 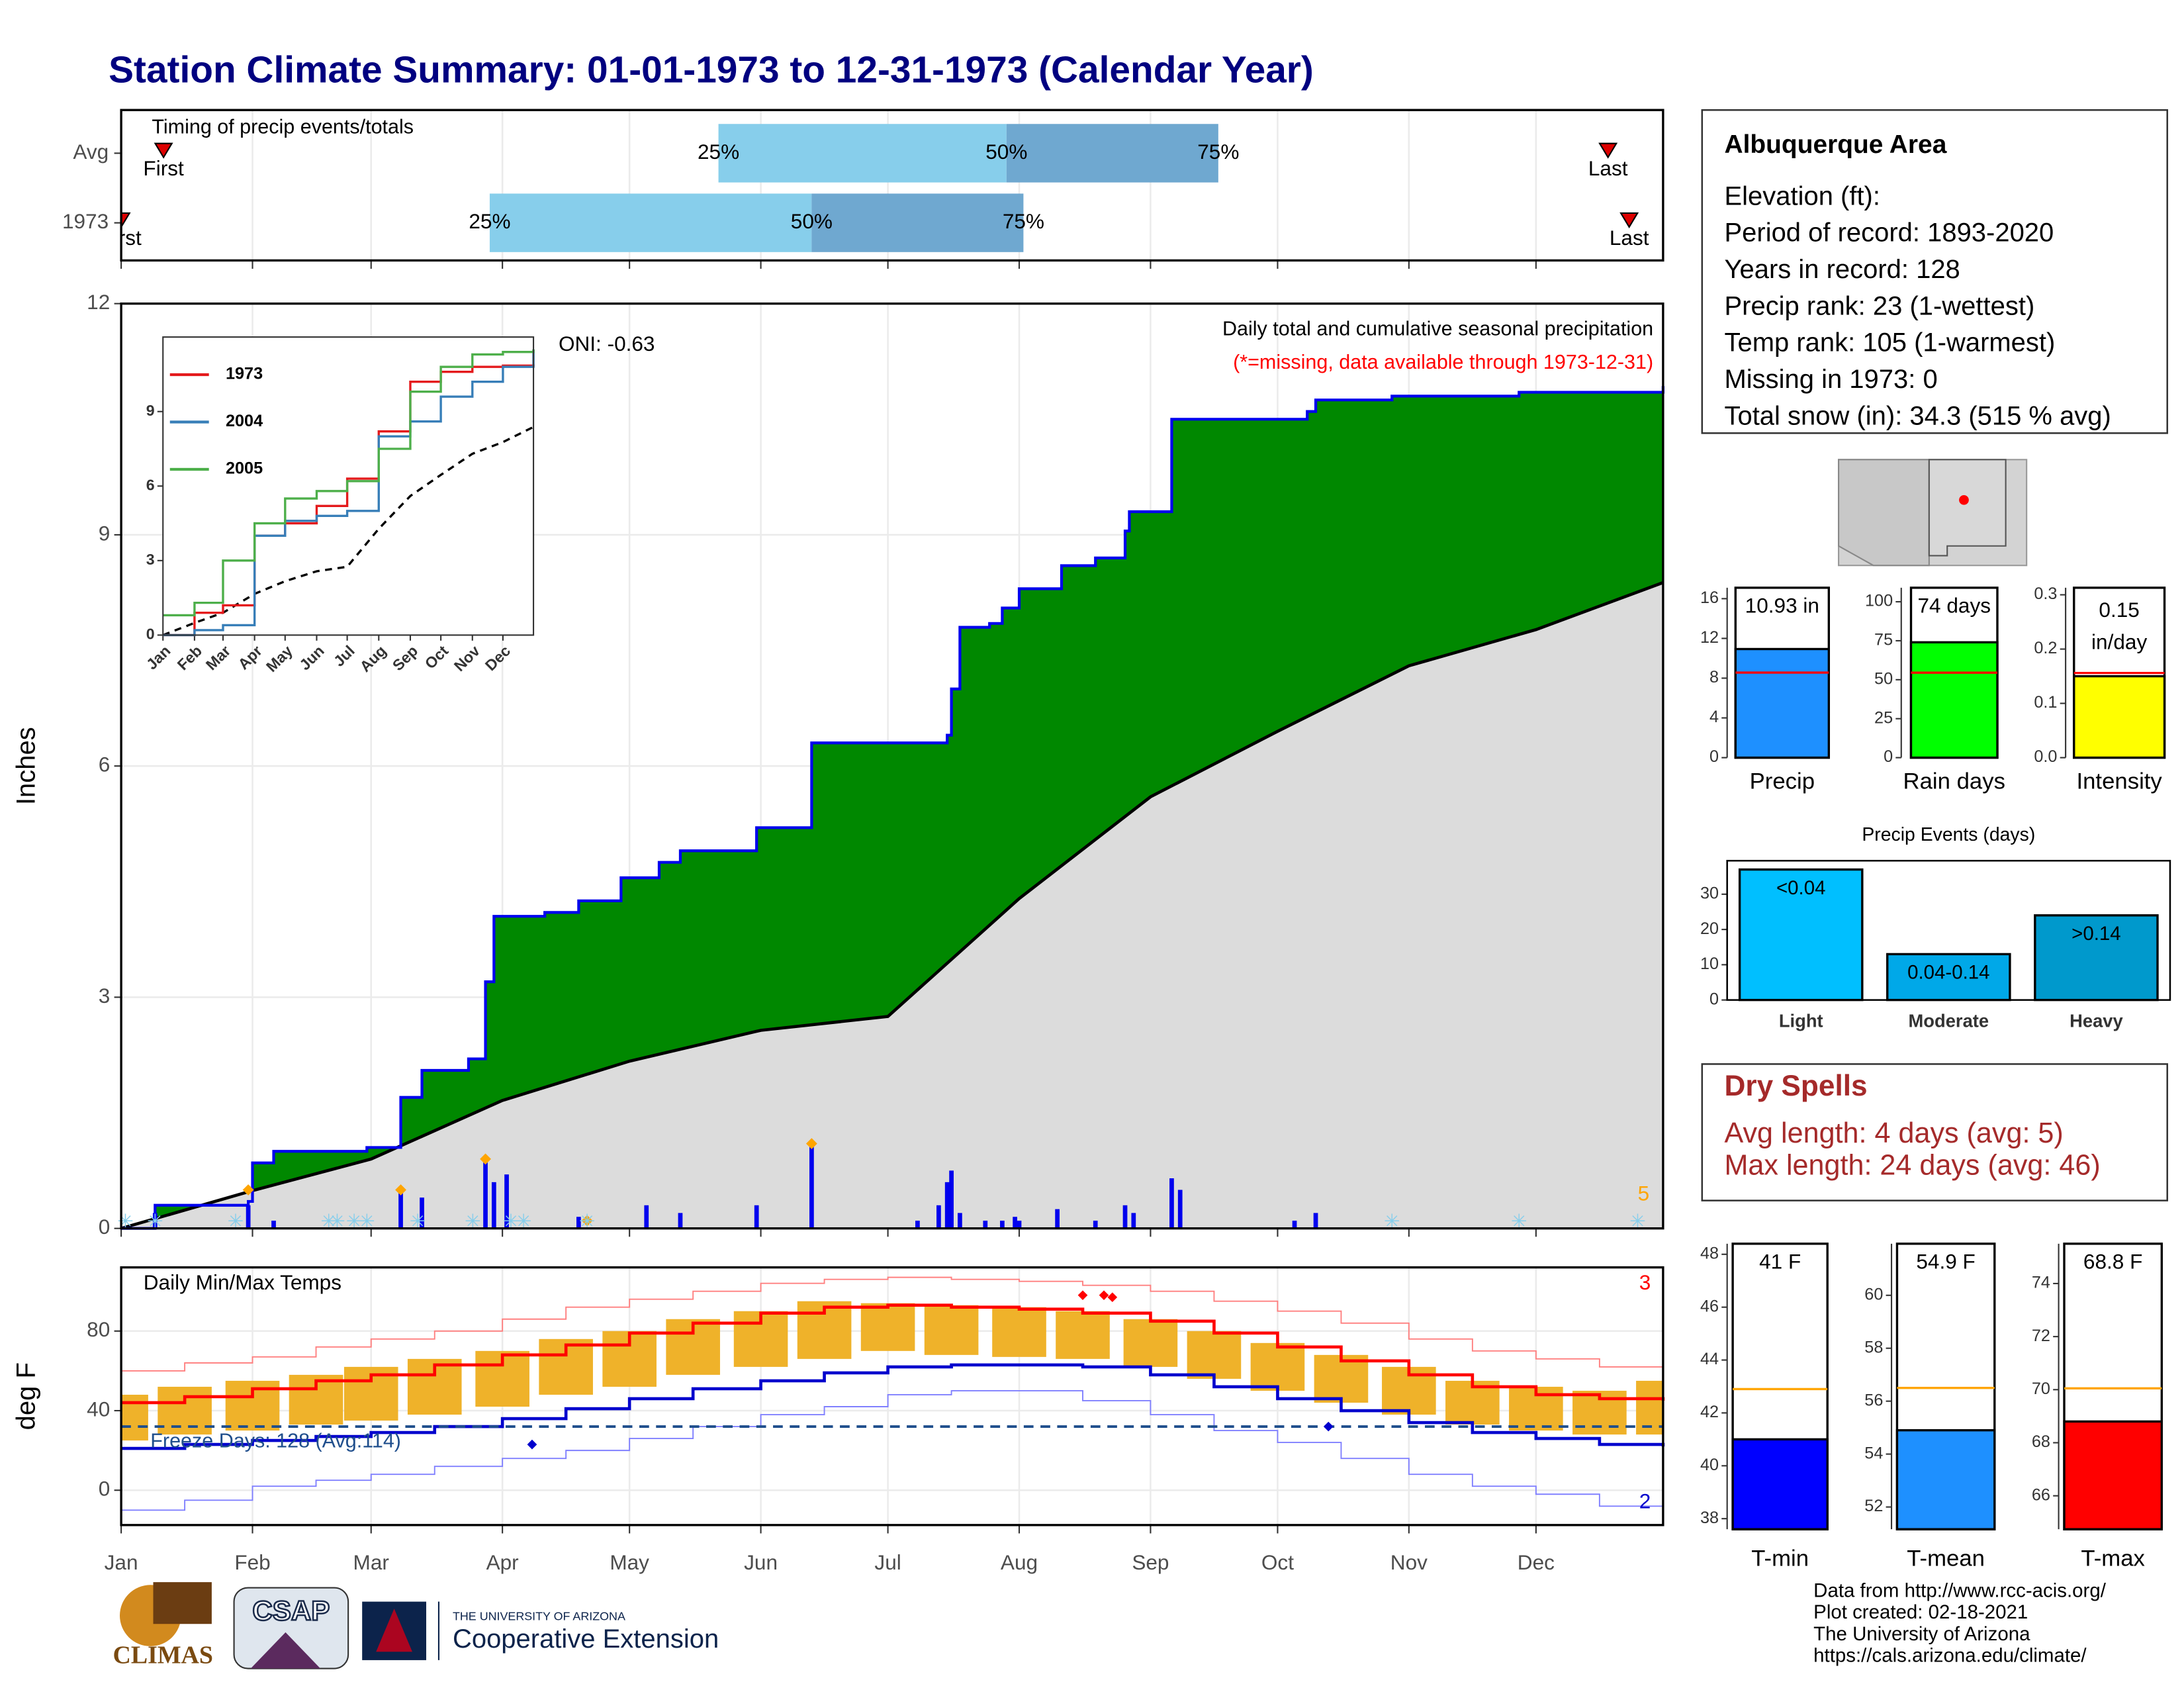 What do you see at coordinates (245, 374) in the screenshot?
I see `legend-label: 1973` at bounding box center [245, 374].